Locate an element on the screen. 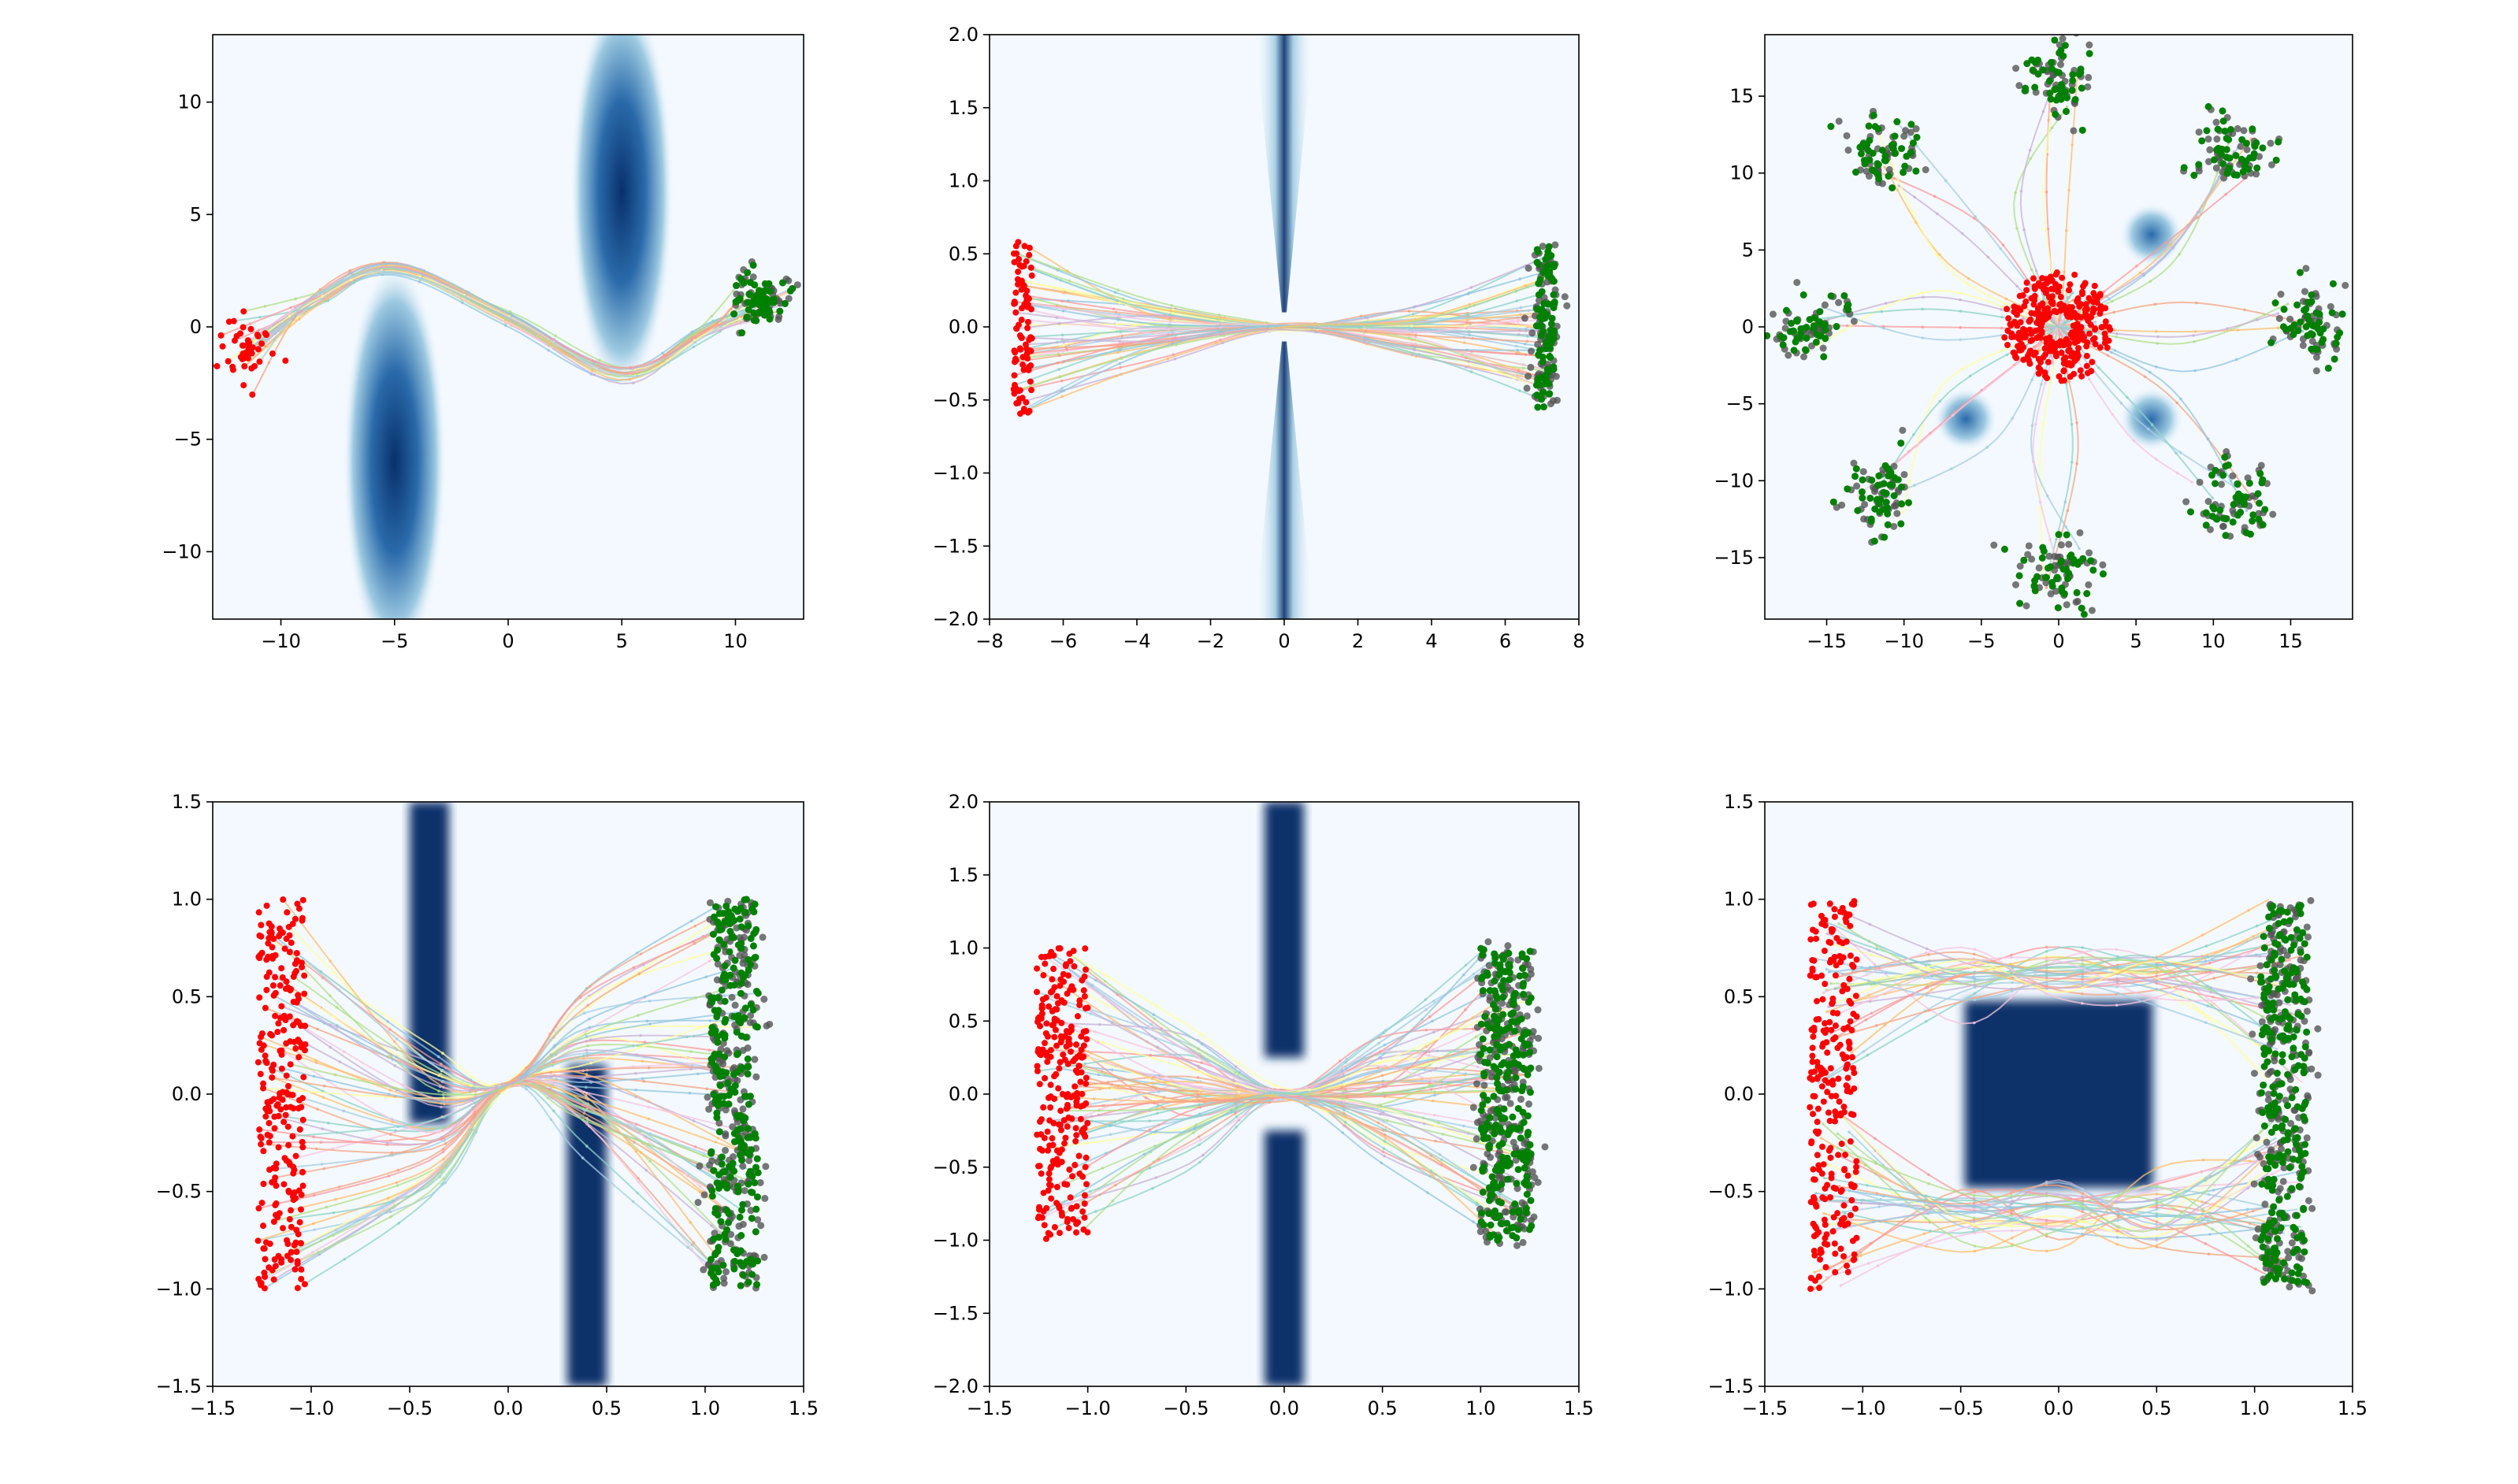 The height and width of the screenshot is (1484, 2518). y-tick-label: 0.0 is located at coordinates (187, 1094).